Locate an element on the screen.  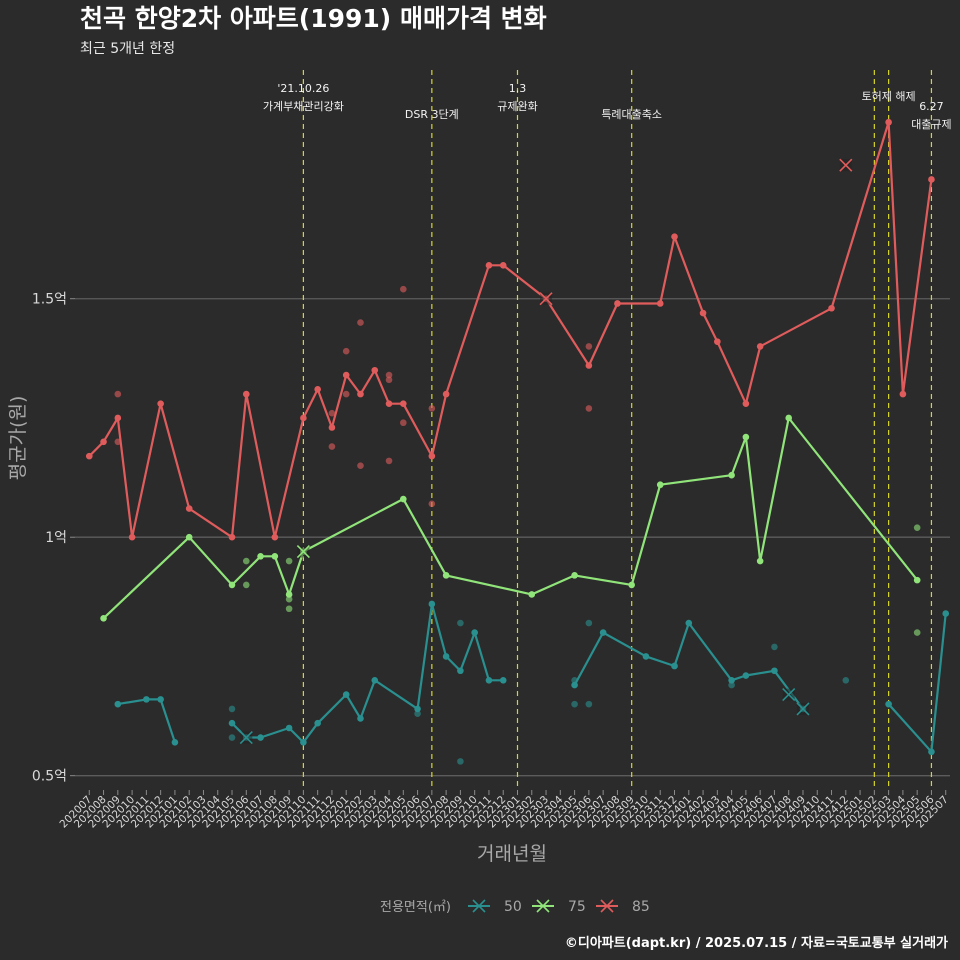
legend-title: 전용면적(㎡) is located at coordinates (415, 907).